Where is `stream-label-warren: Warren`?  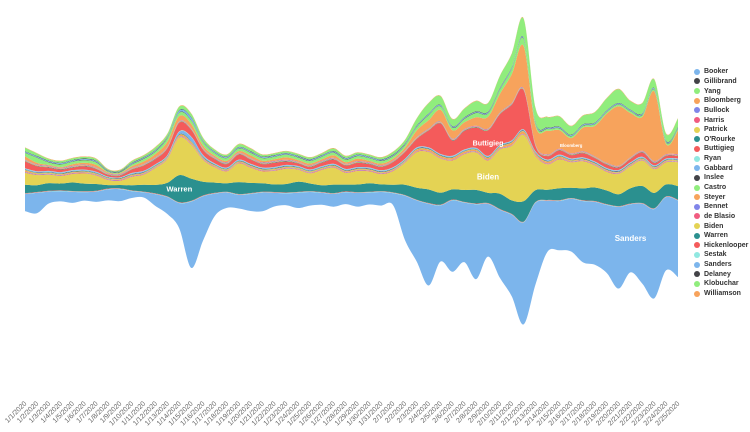
stream-label-warren: Warren is located at coordinates (179, 188).